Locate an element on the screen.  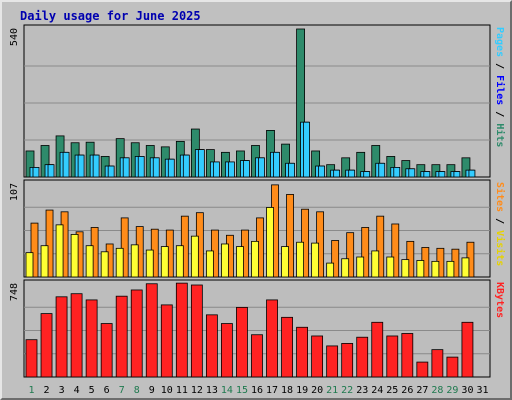
max-label-kbytes: 748 is located at coordinates (14, 292).